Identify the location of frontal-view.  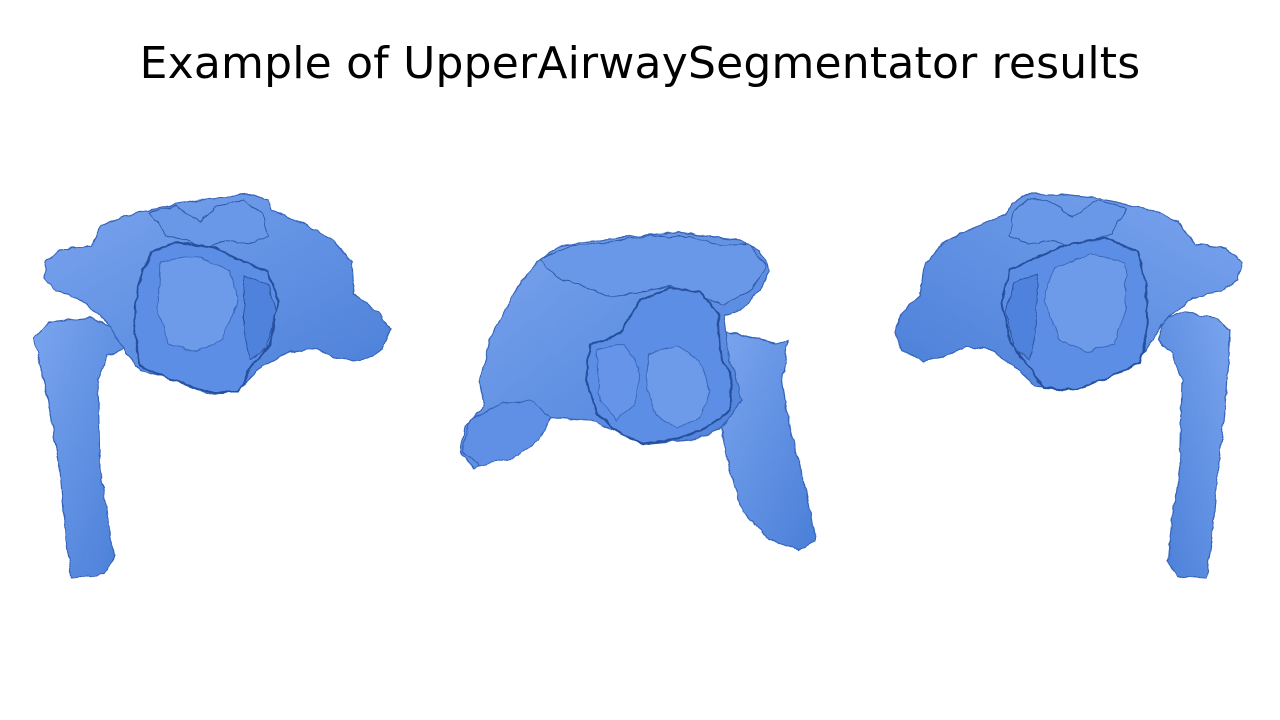
(638, 391).